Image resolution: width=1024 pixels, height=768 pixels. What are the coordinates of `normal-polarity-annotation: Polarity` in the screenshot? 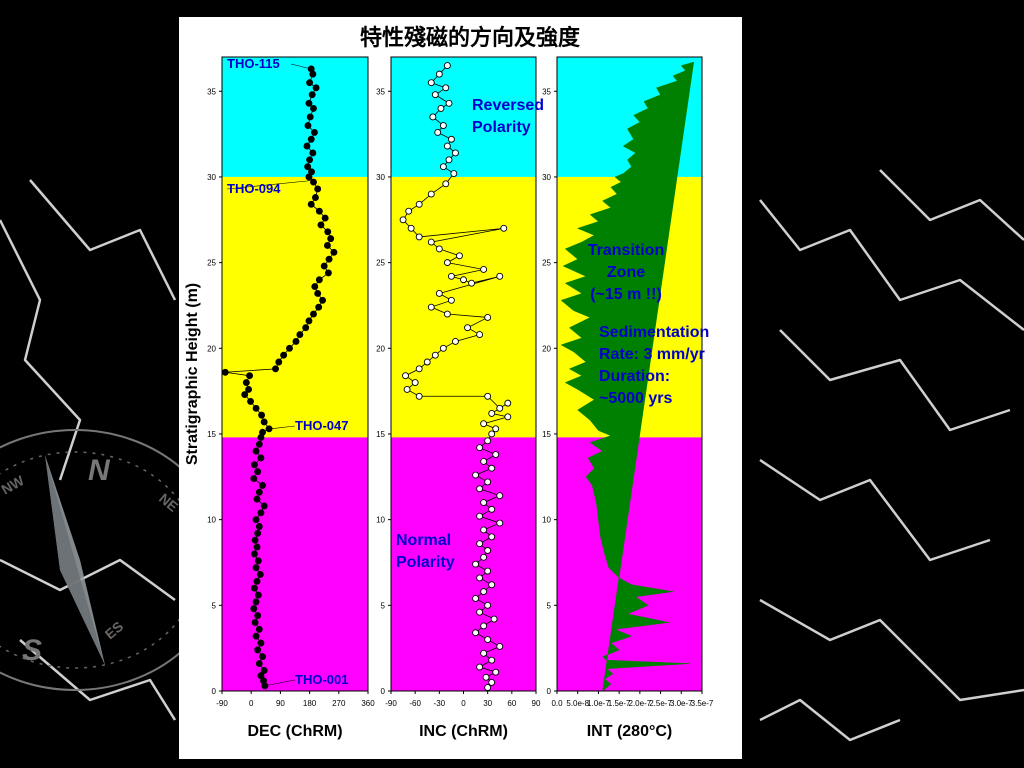 It's located at (425, 562).